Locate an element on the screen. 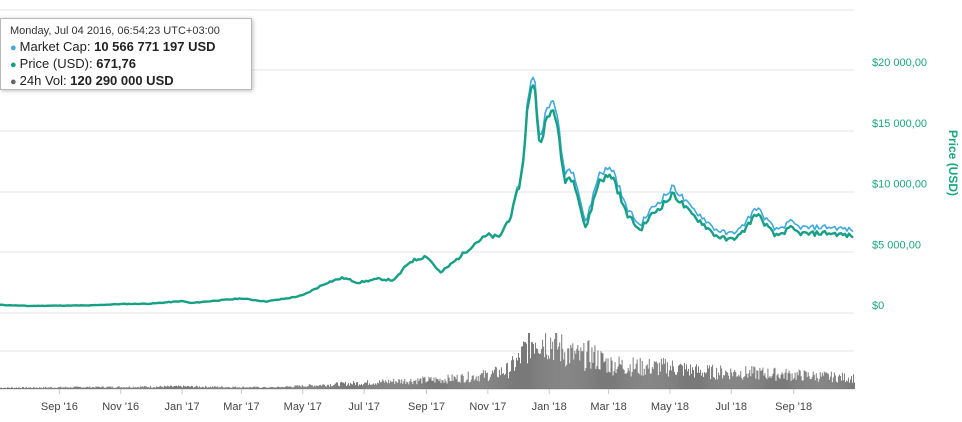 The image size is (962, 422). y-tick-label: $10 000,00 is located at coordinates (899, 185).